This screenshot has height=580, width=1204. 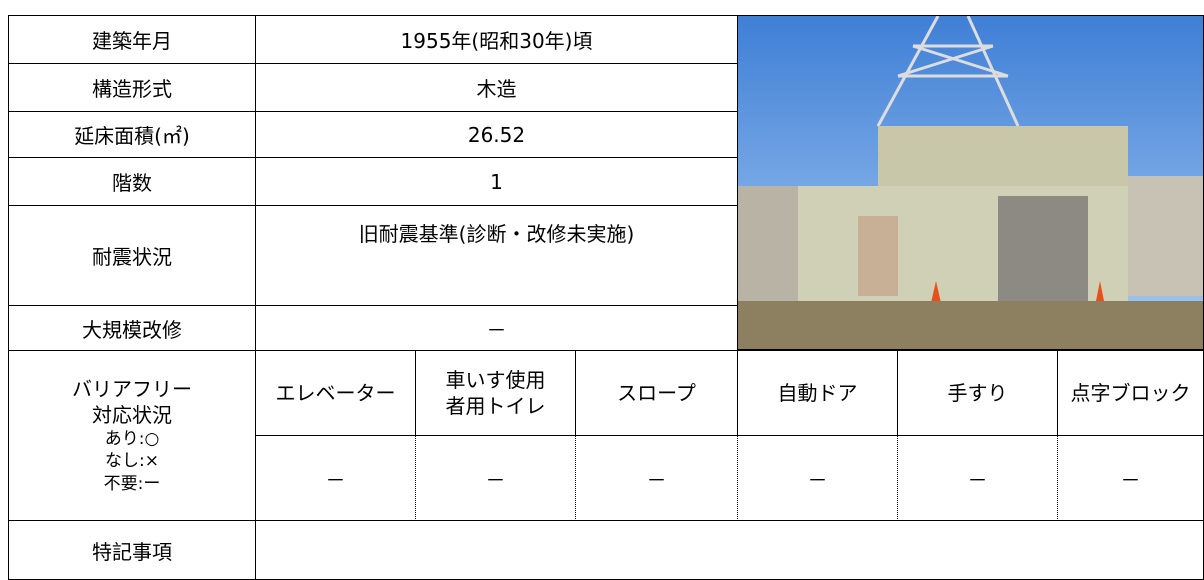 What do you see at coordinates (132, 87) in the screenshot?
I see `row-label: 構造形式` at bounding box center [132, 87].